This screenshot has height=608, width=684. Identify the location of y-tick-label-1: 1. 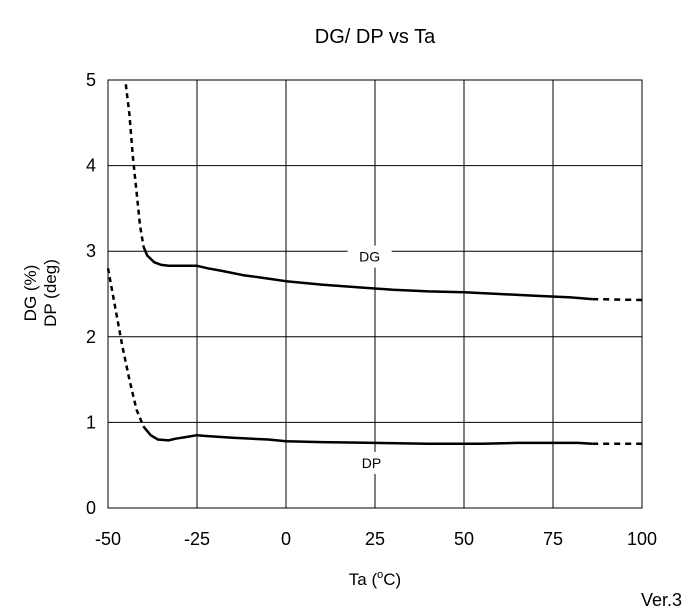
(91, 422).